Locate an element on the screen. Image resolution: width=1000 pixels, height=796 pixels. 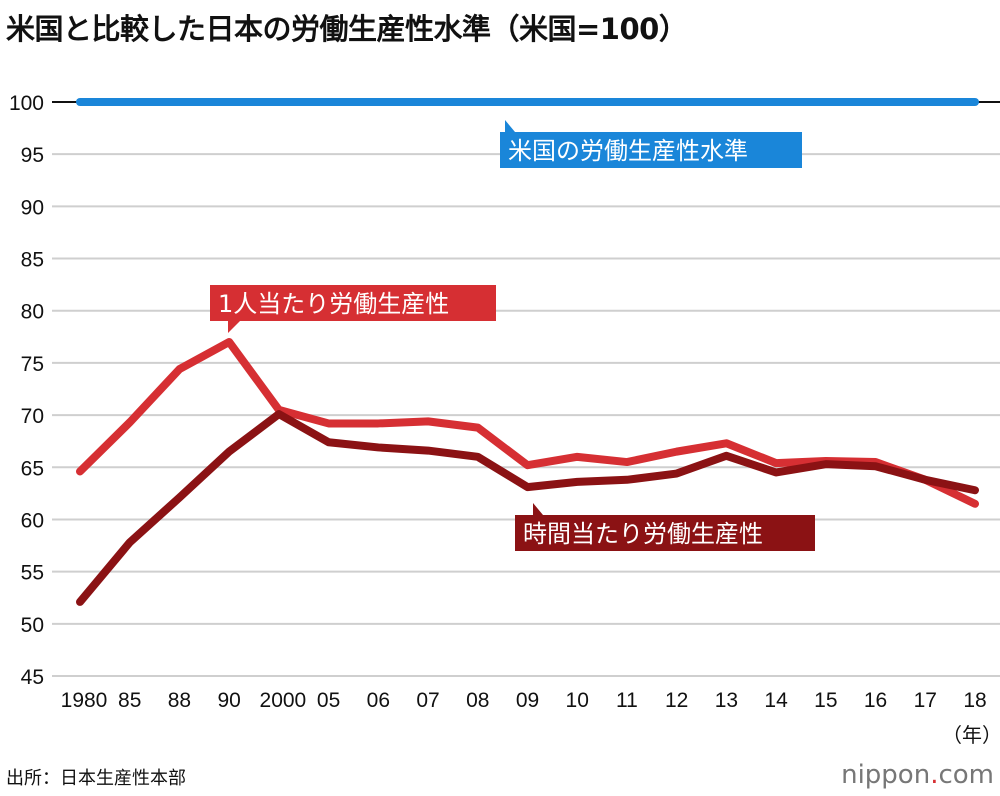
x-tick-label: 09 is located at coordinates (527, 700).